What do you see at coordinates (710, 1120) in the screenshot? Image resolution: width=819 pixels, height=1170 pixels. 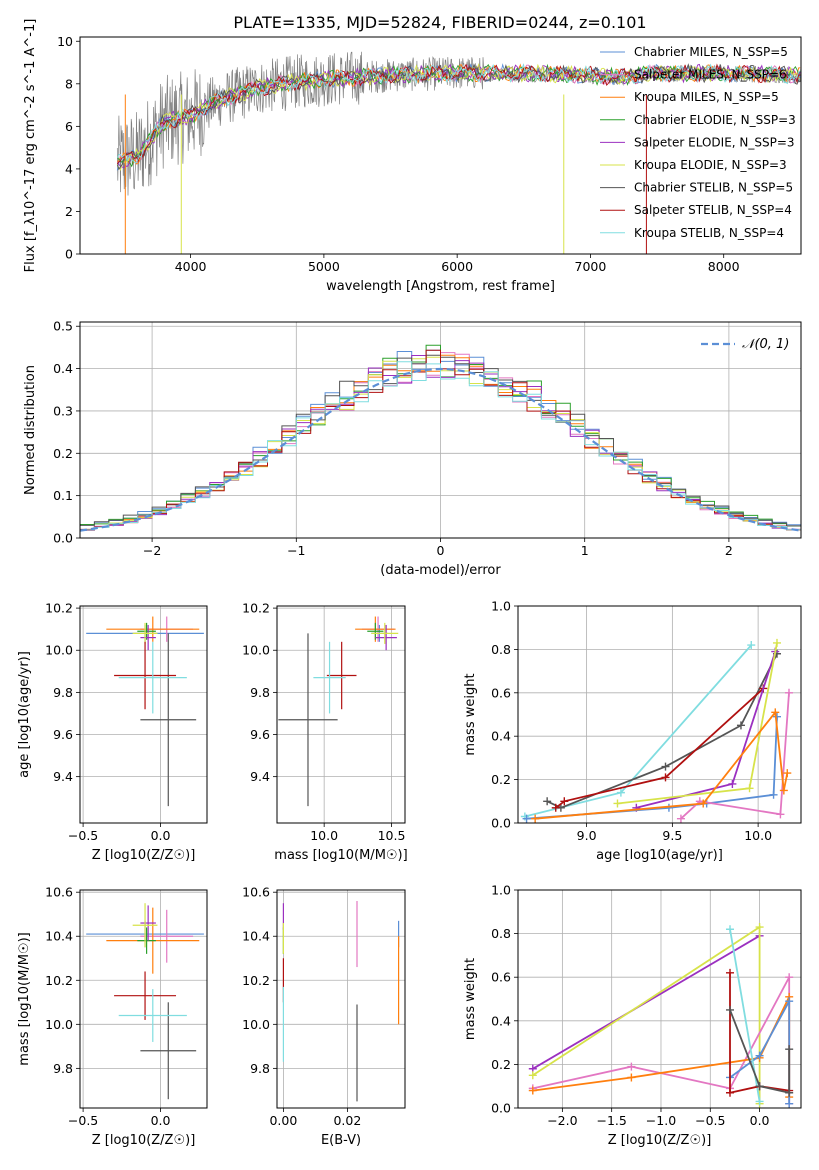 I see `x-tick-label: −0.5` at bounding box center [710, 1120].